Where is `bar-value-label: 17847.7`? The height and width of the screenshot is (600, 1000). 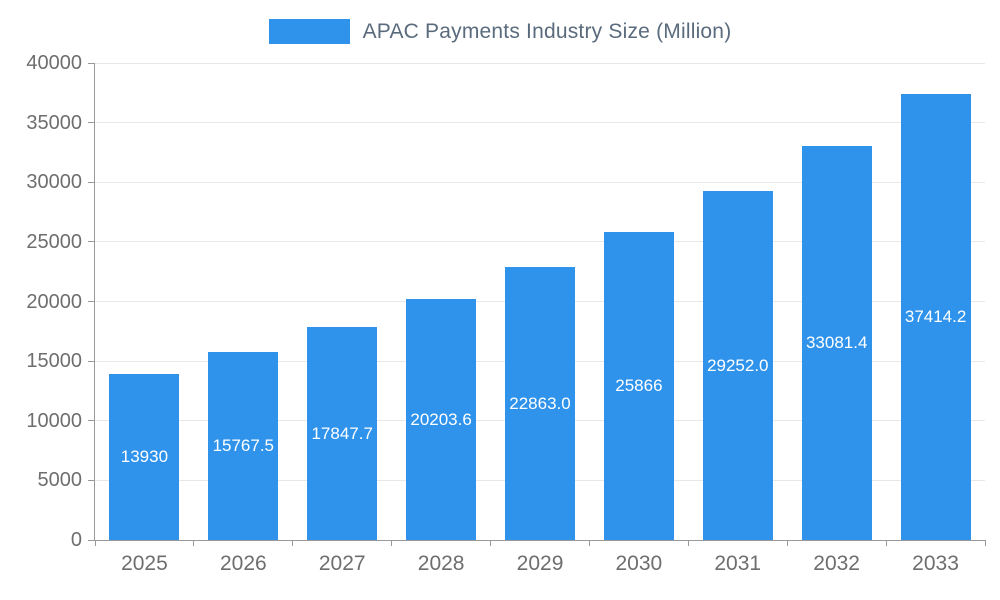
bar-value-label: 17847.7 is located at coordinates (342, 433).